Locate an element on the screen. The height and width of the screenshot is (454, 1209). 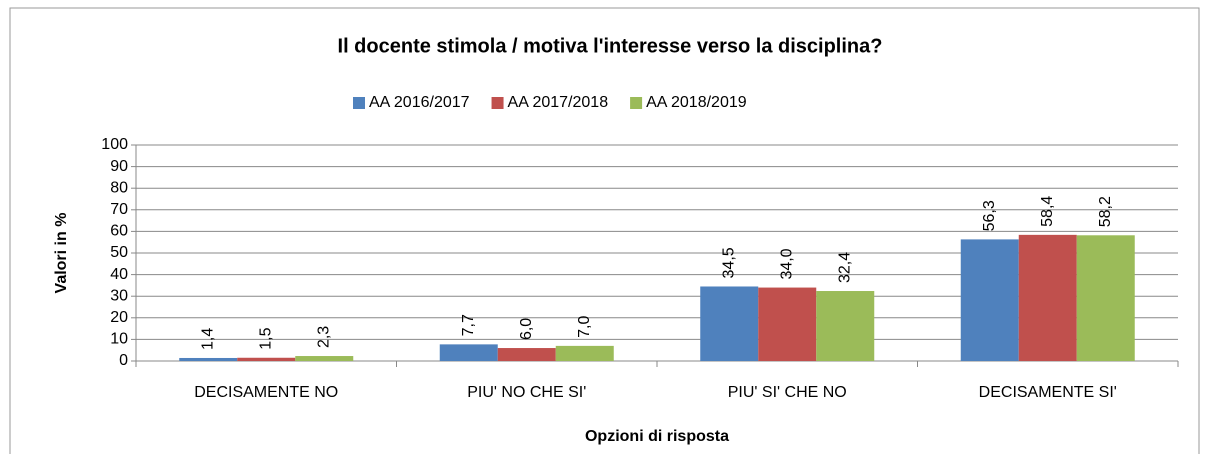
legend-label: AA 2016/2017 is located at coordinates (419, 102).